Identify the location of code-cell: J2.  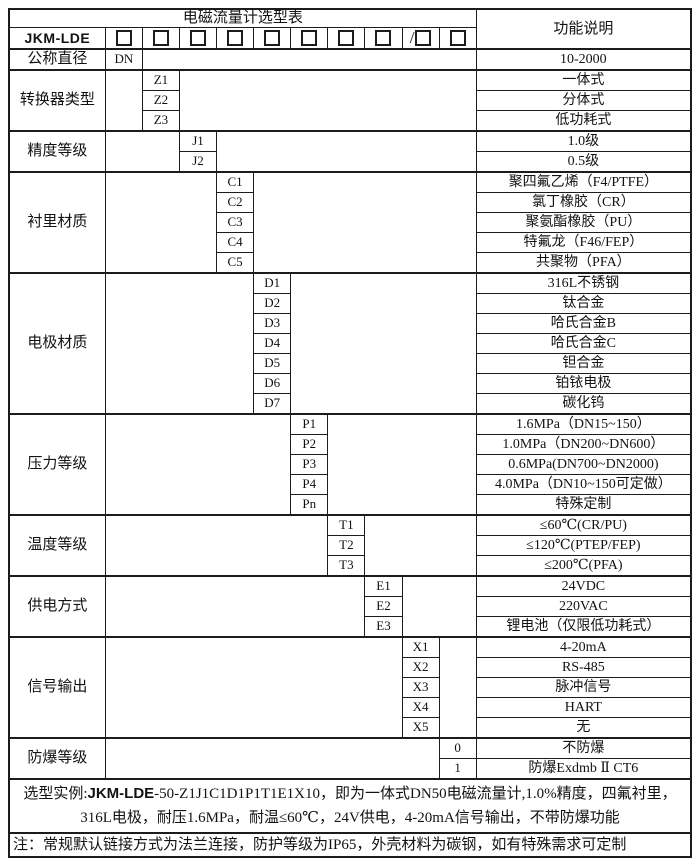
(198, 162).